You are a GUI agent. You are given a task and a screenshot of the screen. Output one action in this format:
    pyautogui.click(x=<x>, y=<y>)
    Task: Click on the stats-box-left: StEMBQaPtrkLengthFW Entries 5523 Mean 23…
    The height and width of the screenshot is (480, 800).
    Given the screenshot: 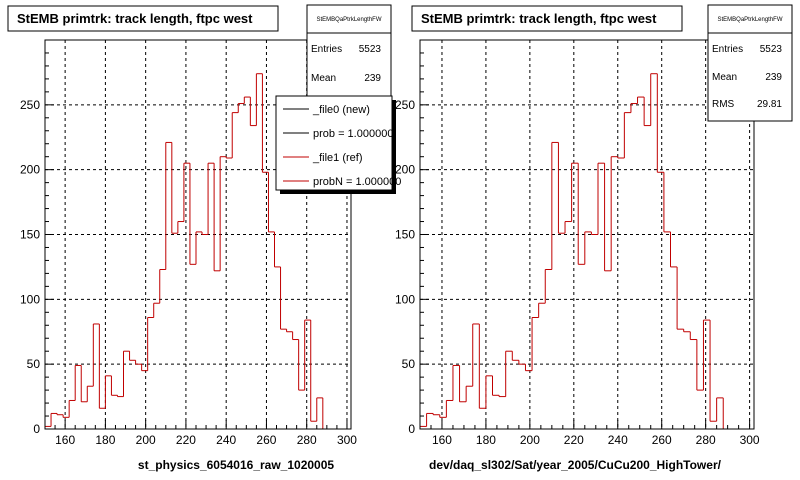 What is the action you would take?
    pyautogui.click(x=349, y=53)
    